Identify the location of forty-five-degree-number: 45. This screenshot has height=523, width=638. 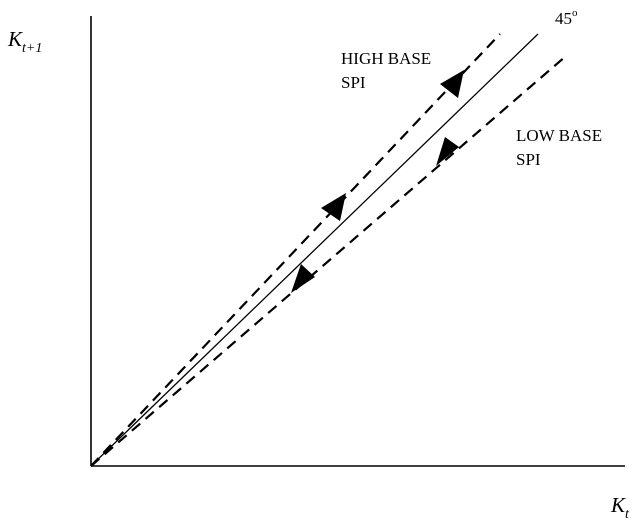
(563, 18).